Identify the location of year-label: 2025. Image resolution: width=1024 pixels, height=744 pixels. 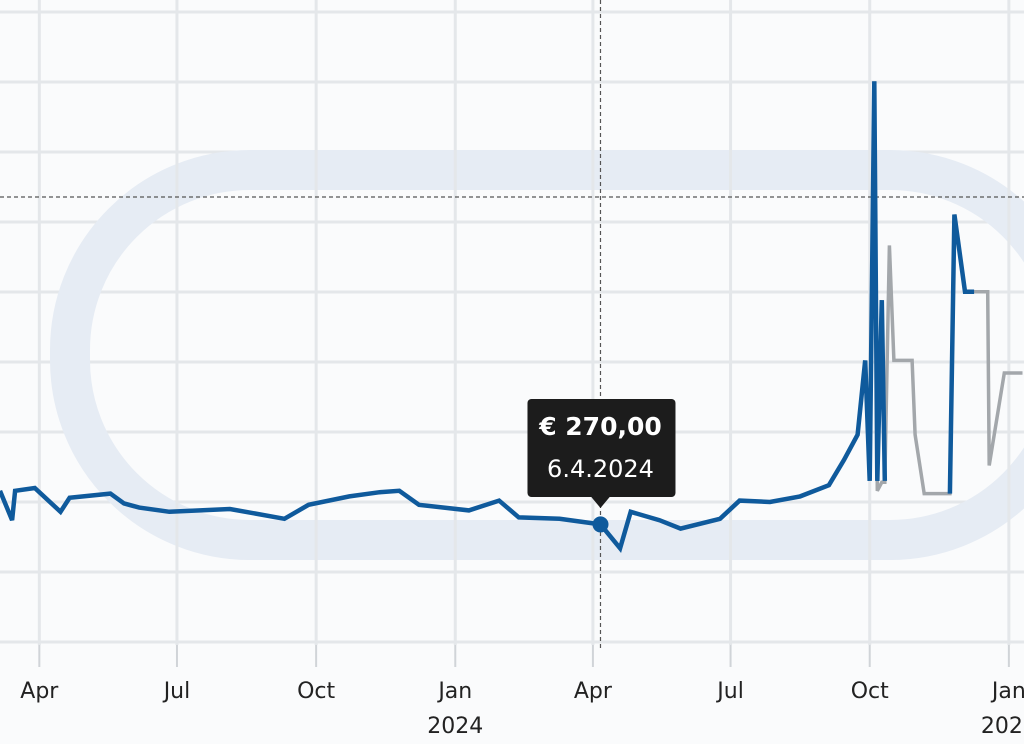
(1002, 726).